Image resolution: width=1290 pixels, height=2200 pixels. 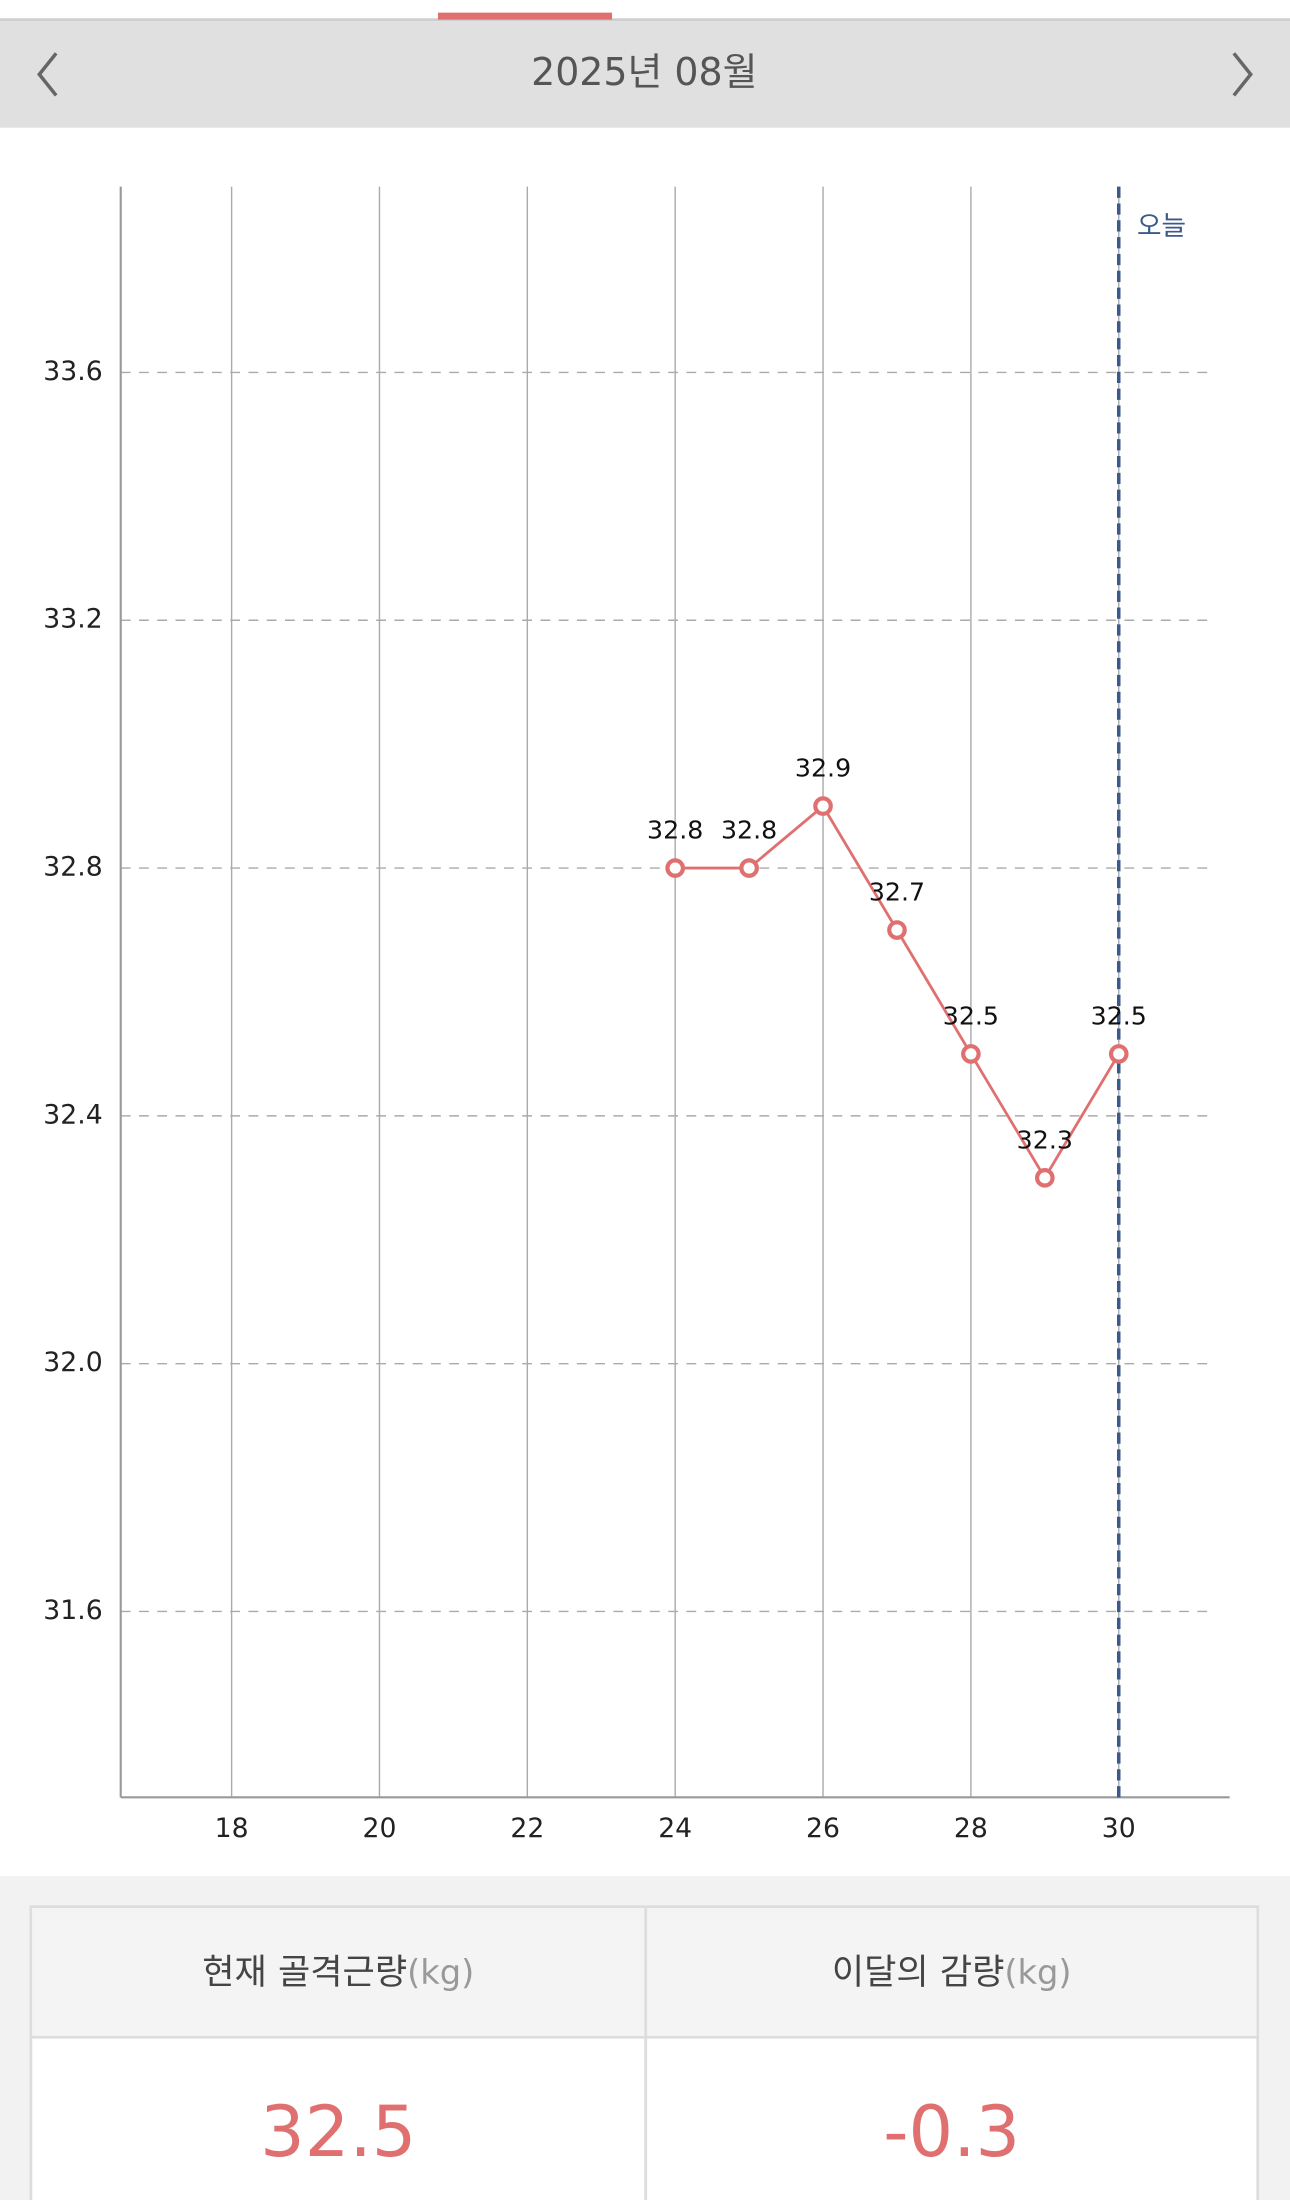 What do you see at coordinates (72, 867) in the screenshot?
I see `y-tick-label: 32.8` at bounding box center [72, 867].